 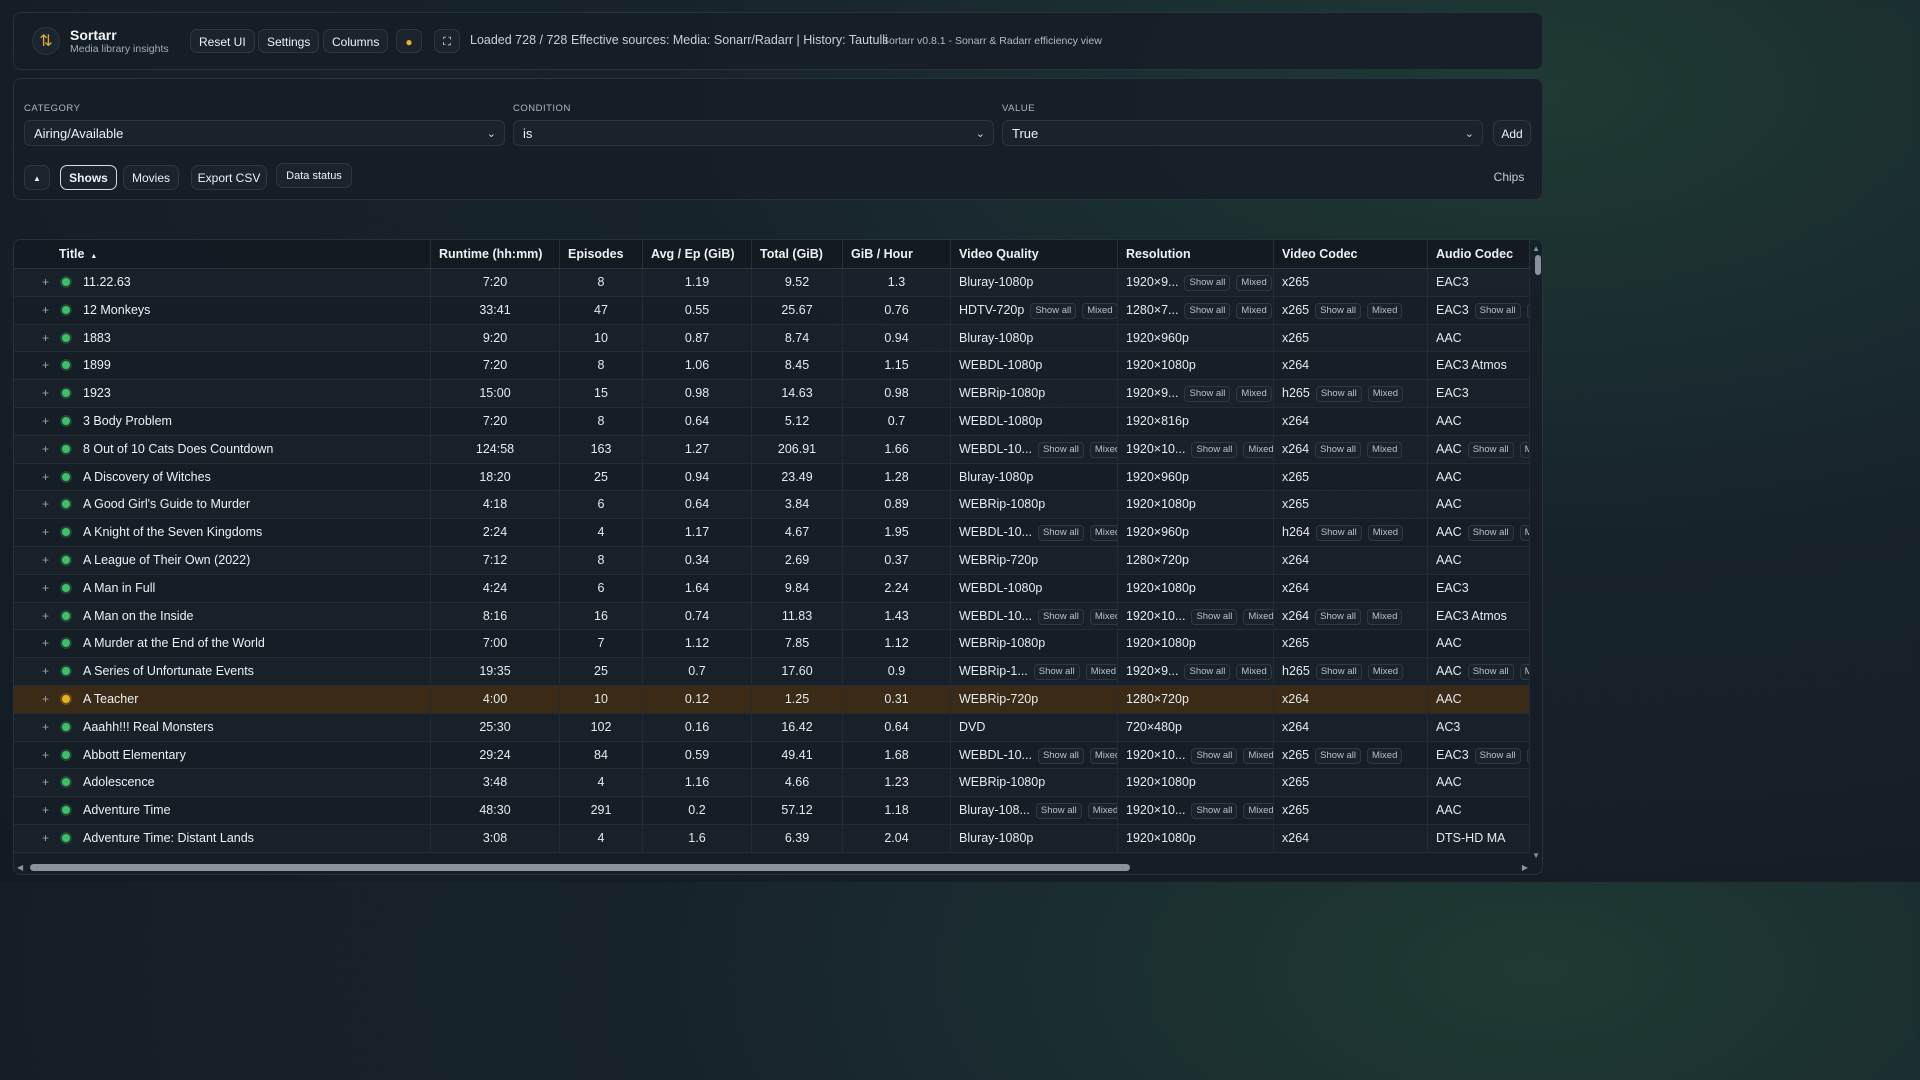 I want to click on data-status-button: Data status, so click(x=314, y=175).